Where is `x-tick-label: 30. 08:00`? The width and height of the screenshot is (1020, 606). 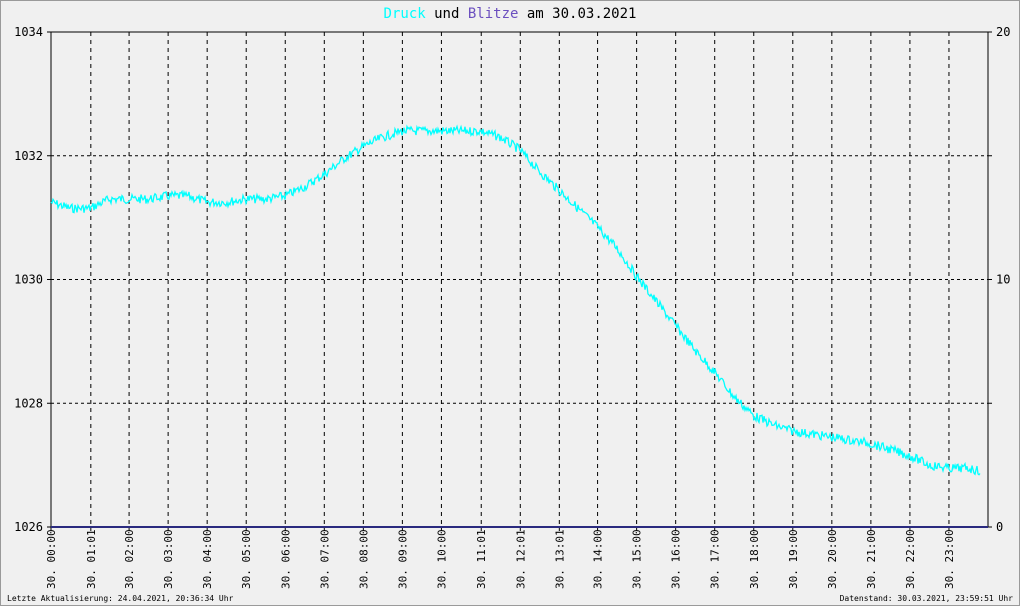 x-tick-label: 30. 08:00 is located at coordinates (363, 559).